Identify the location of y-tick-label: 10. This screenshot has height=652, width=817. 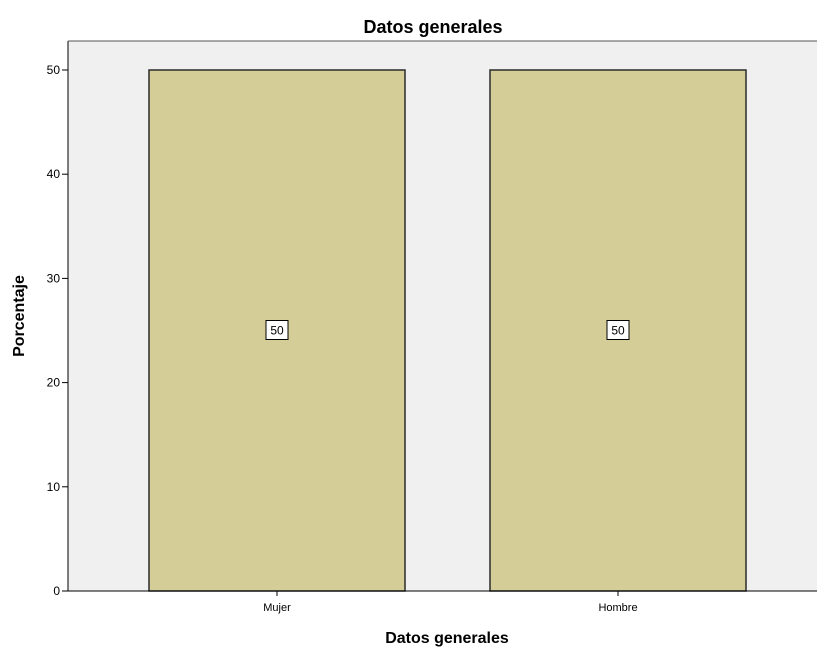
(54, 487).